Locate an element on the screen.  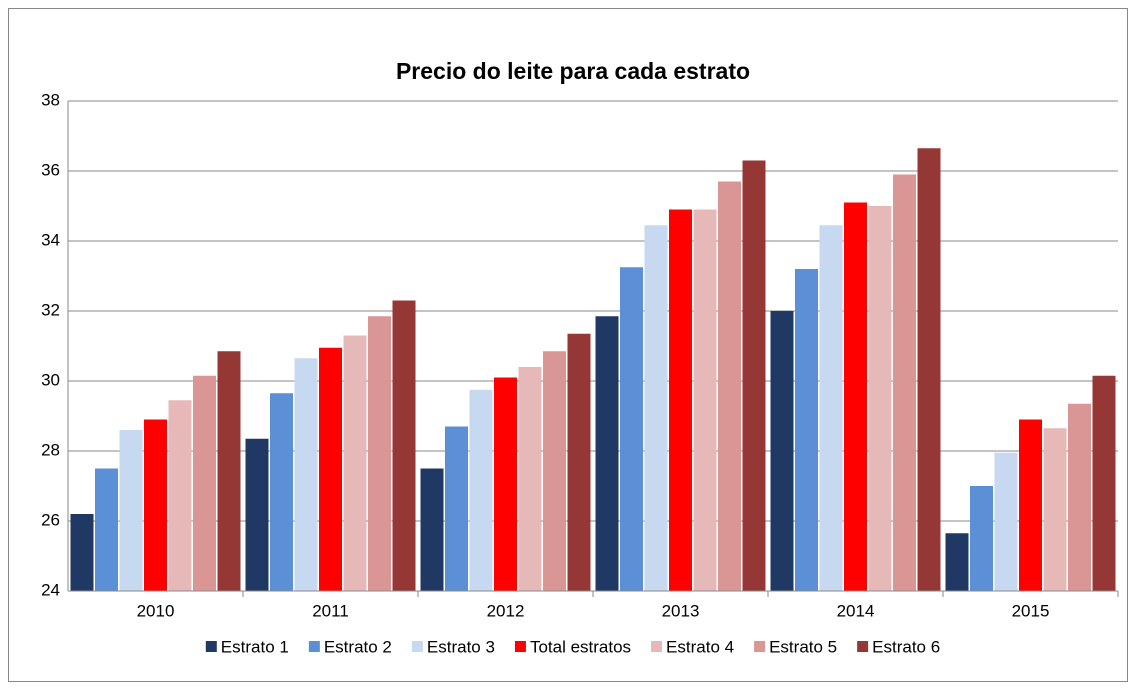
y-tick-label: 38 is located at coordinates (50, 99).